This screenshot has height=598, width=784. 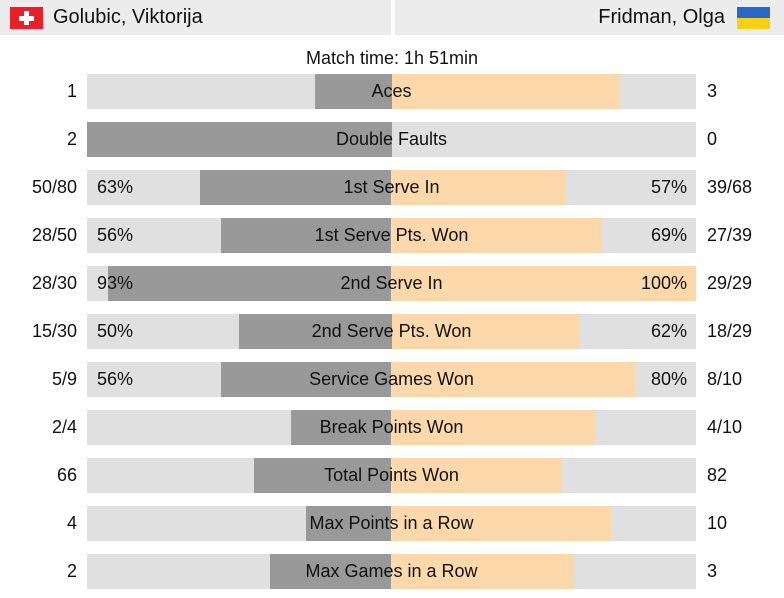 I want to click on stat-label: Total Points Won, so click(x=391, y=475).